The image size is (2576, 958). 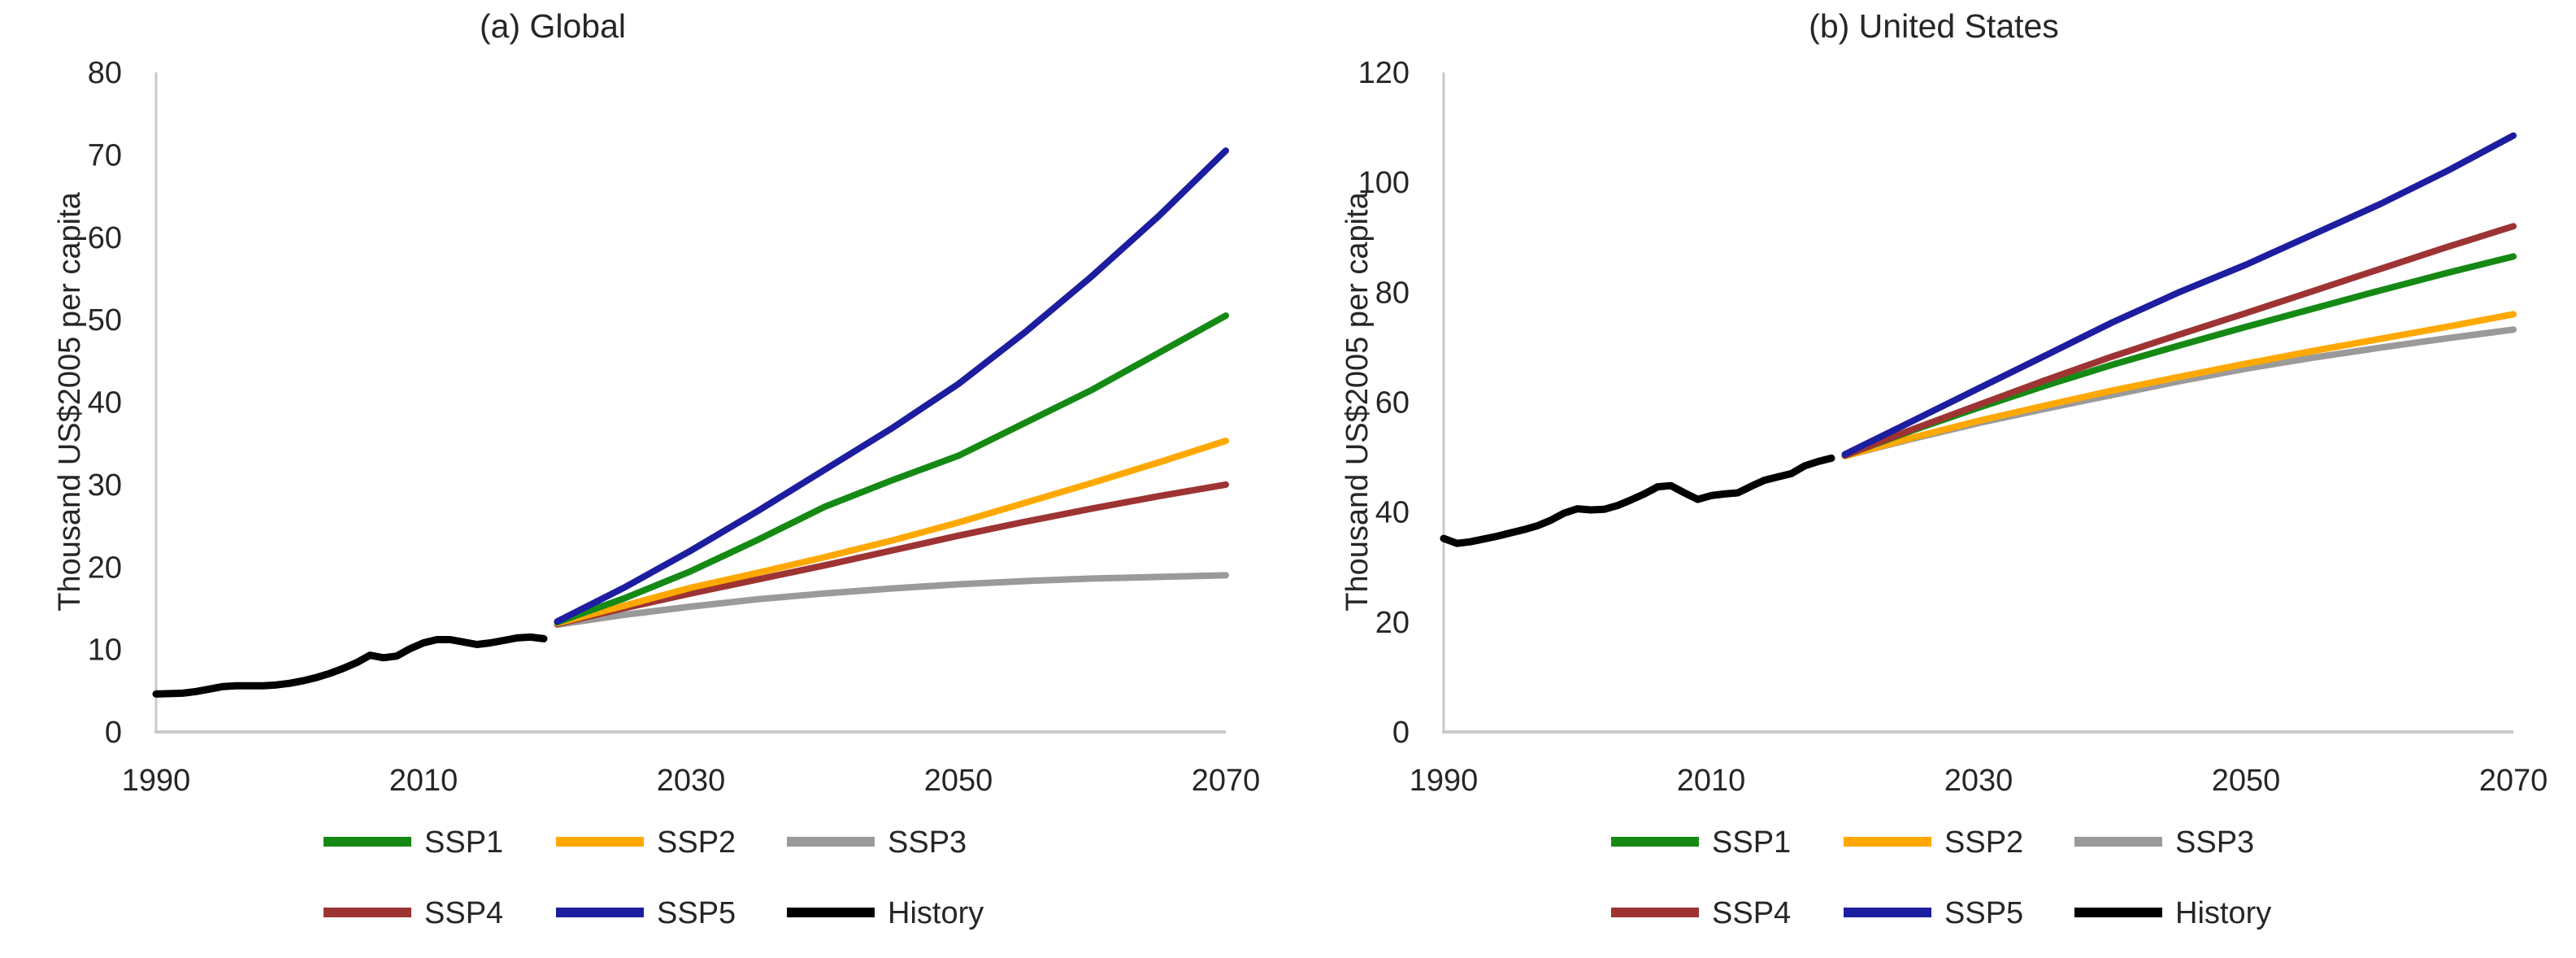 What do you see at coordinates (105, 485) in the screenshot?
I see `y-tick-label: 30` at bounding box center [105, 485].